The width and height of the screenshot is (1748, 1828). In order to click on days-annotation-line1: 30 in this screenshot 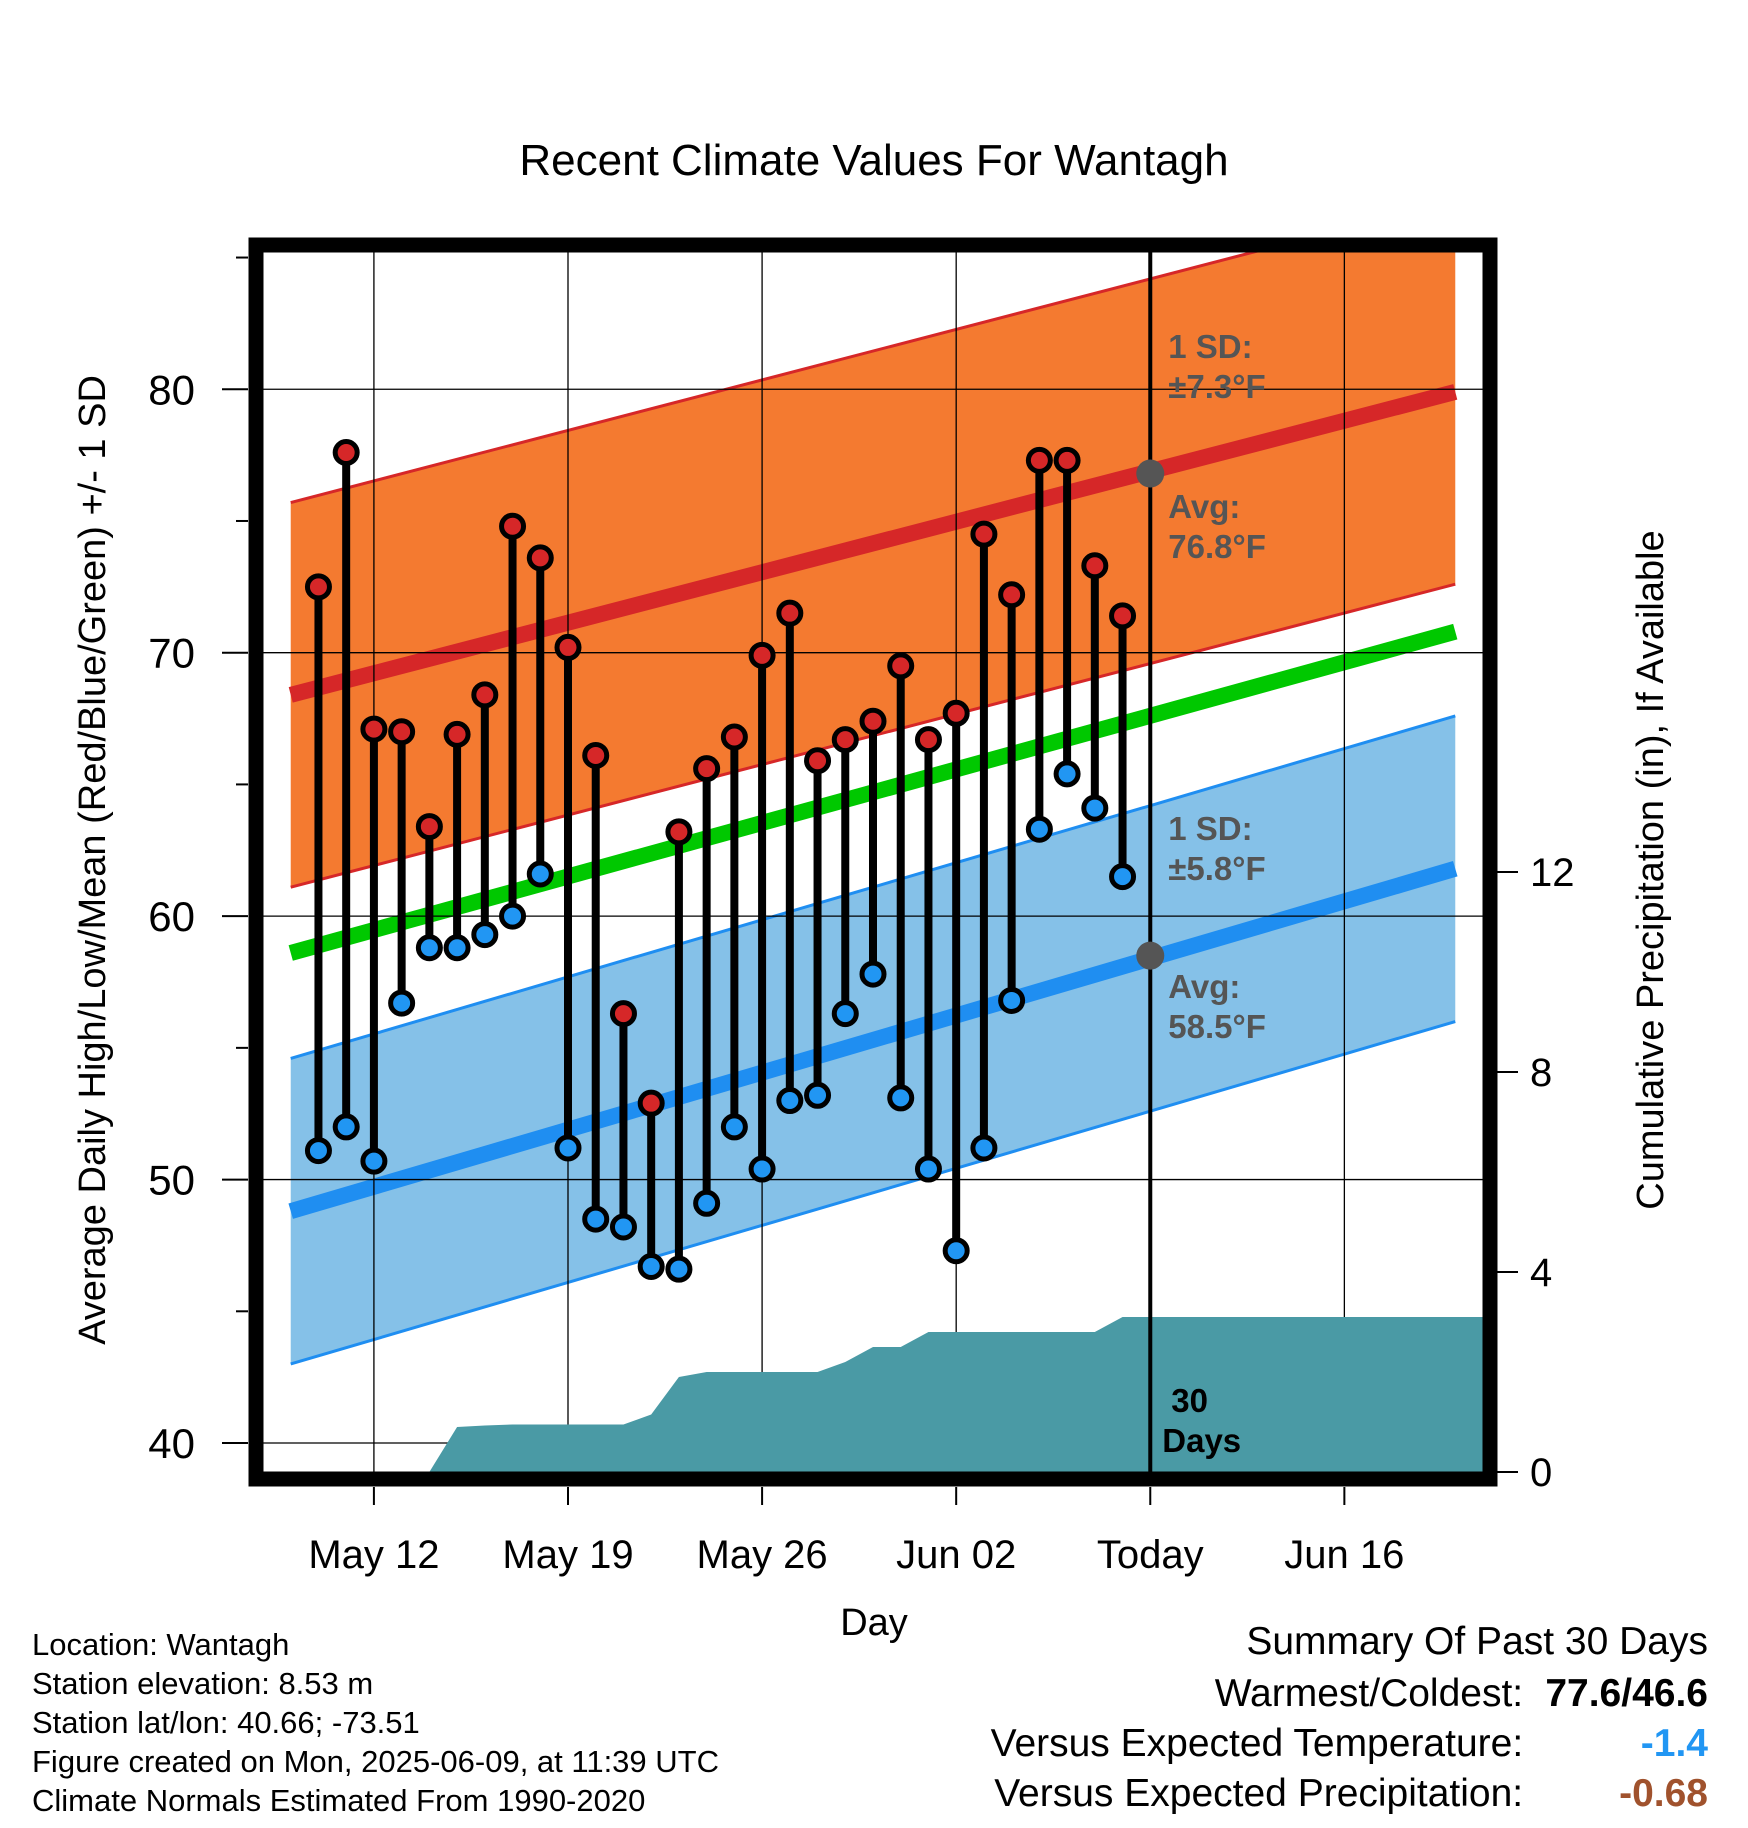, I will do `click(1189, 1400)`.